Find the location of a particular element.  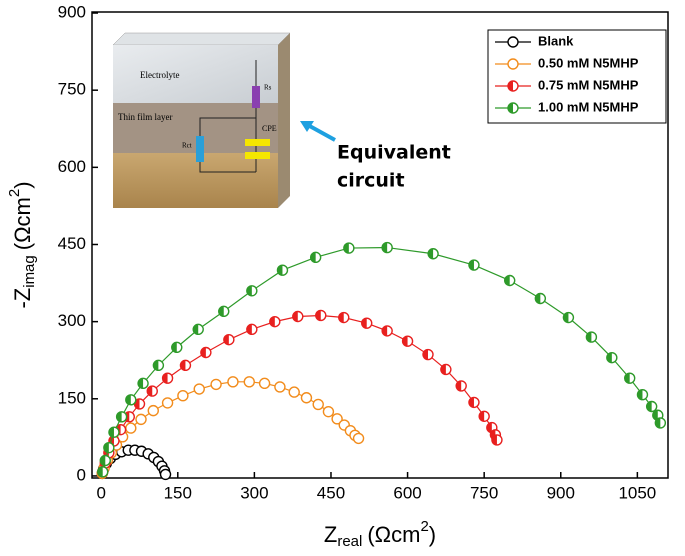

label-part: -Z is located at coordinates (22, 298).